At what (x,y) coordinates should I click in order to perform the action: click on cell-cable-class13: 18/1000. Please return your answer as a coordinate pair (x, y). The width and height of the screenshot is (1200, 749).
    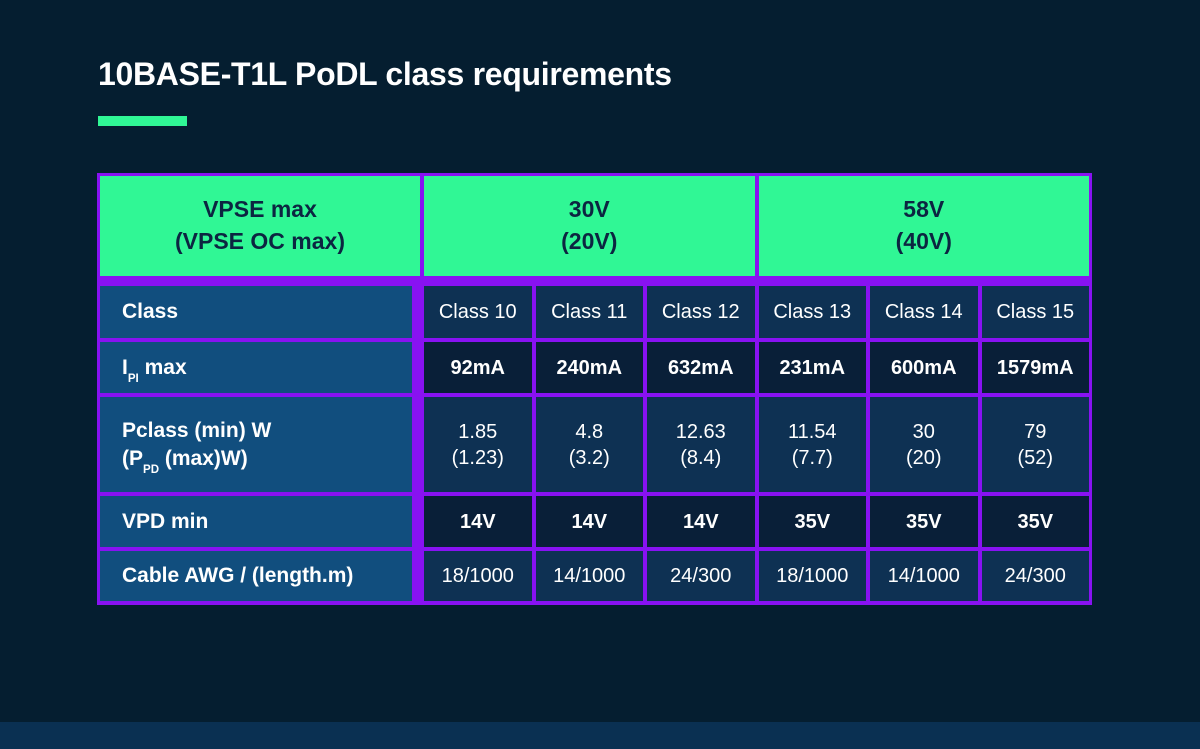
    Looking at the image, I should click on (812, 576).